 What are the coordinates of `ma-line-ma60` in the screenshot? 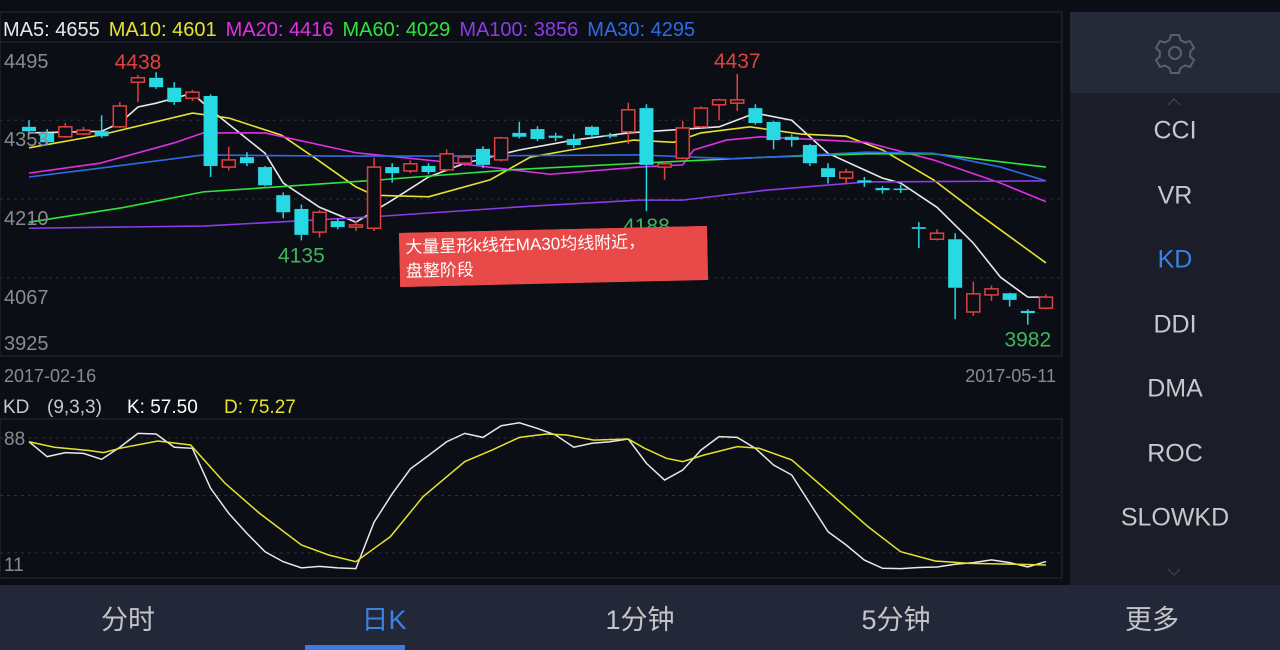 It's located at (537, 188).